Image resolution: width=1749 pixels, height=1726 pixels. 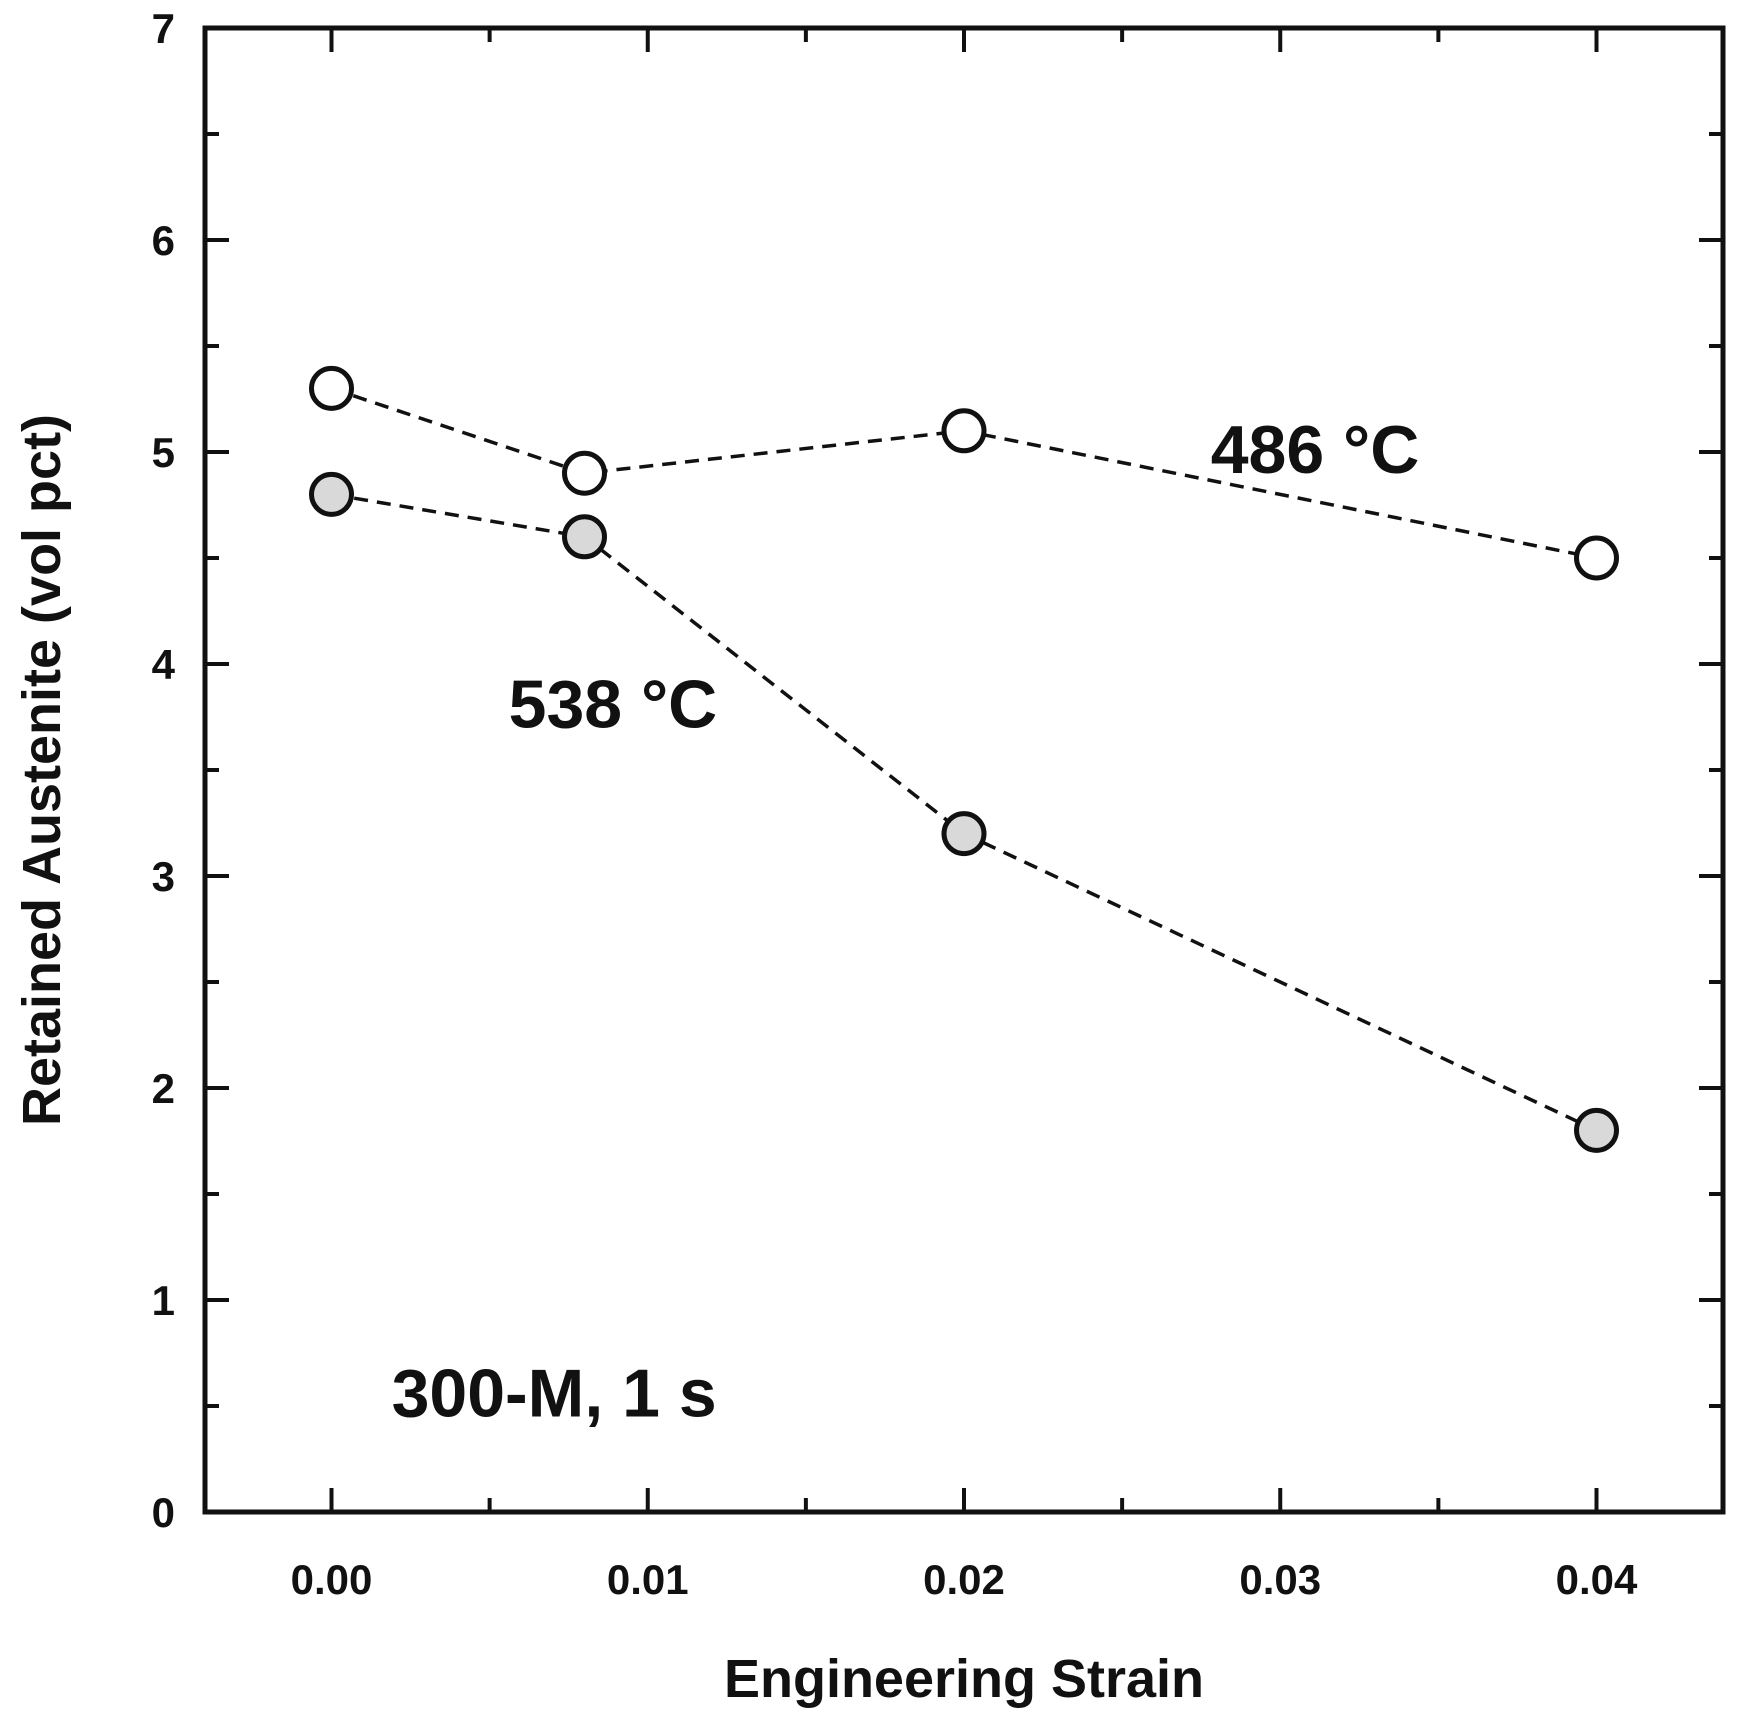 What do you see at coordinates (163, 28) in the screenshot?
I see `y-tick-label: 7` at bounding box center [163, 28].